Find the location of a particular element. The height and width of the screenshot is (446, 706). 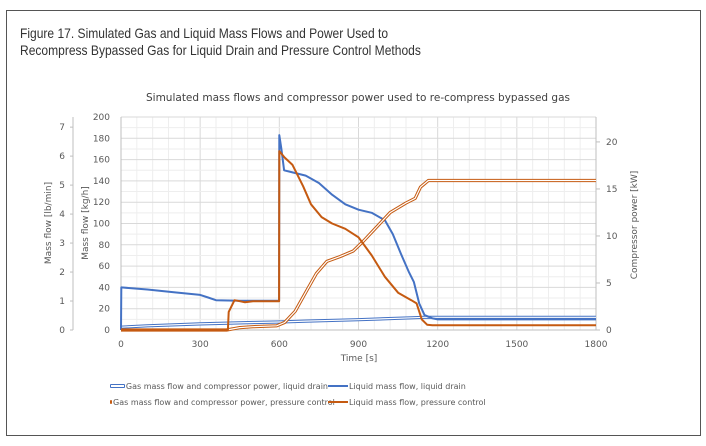

y-tick-label-kg-h: 160 is located at coordinates (101, 161).